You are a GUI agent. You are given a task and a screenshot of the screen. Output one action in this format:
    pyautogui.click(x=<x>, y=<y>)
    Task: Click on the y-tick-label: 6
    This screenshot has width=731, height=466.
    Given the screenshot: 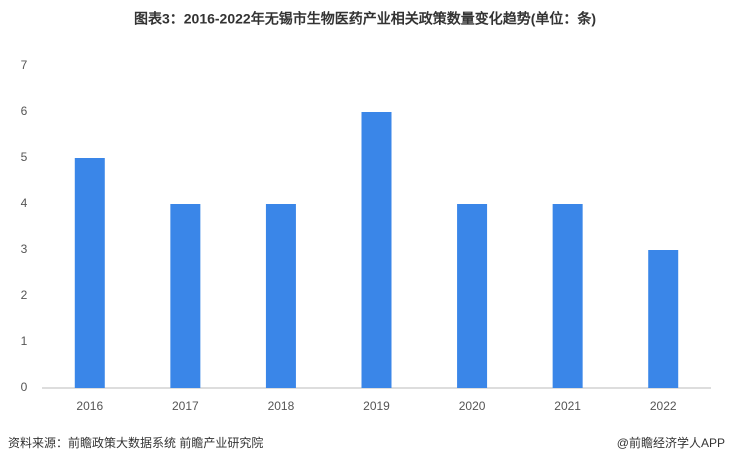 What is the action you would take?
    pyautogui.click(x=24, y=111)
    